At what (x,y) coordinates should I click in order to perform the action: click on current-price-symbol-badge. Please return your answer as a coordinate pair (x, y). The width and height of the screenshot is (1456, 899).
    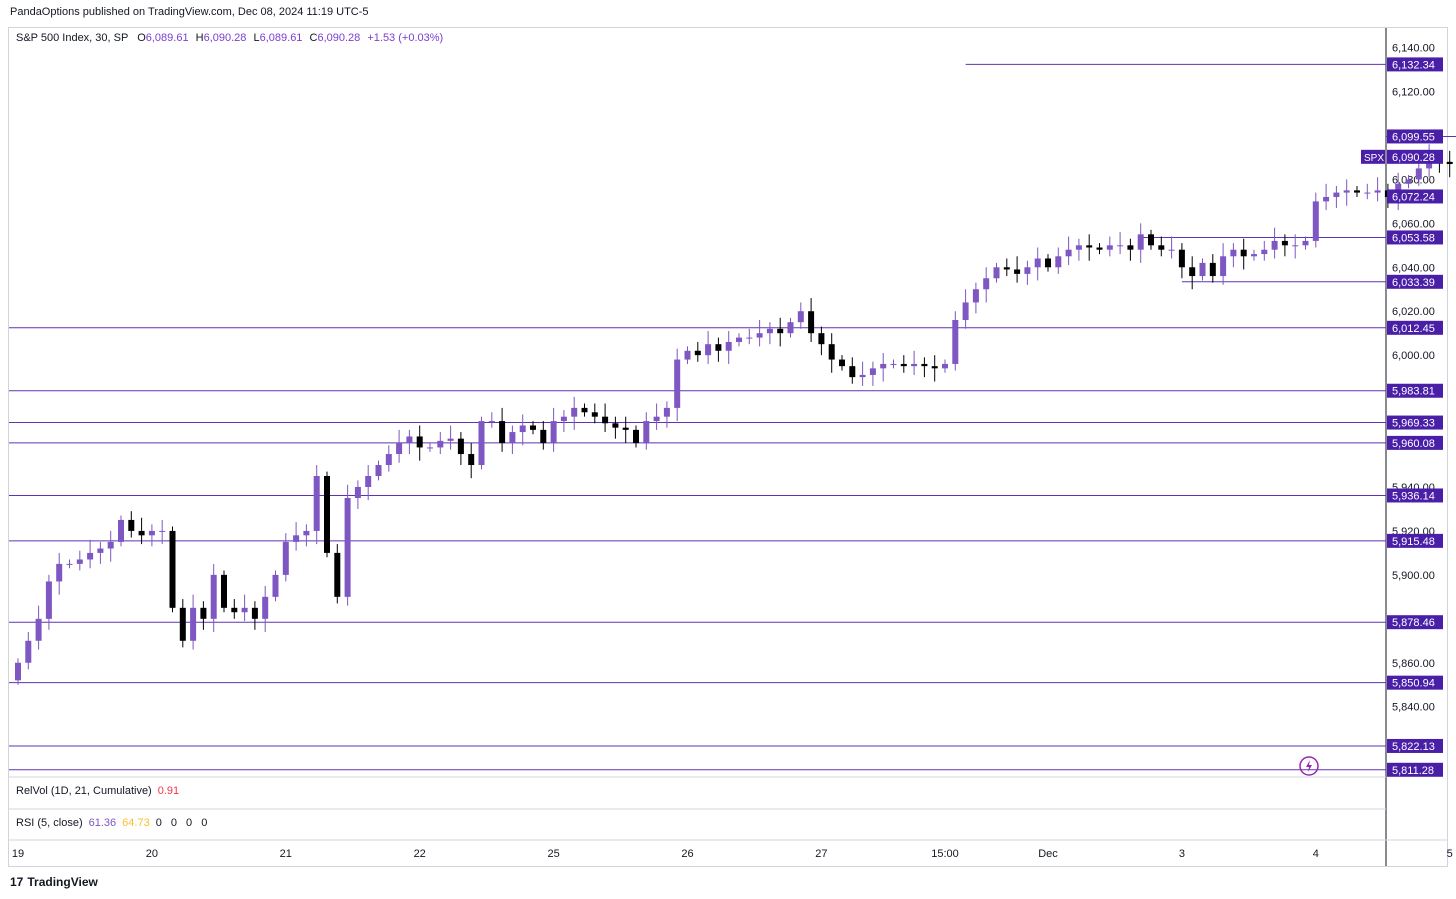
    Looking at the image, I should click on (1373, 156).